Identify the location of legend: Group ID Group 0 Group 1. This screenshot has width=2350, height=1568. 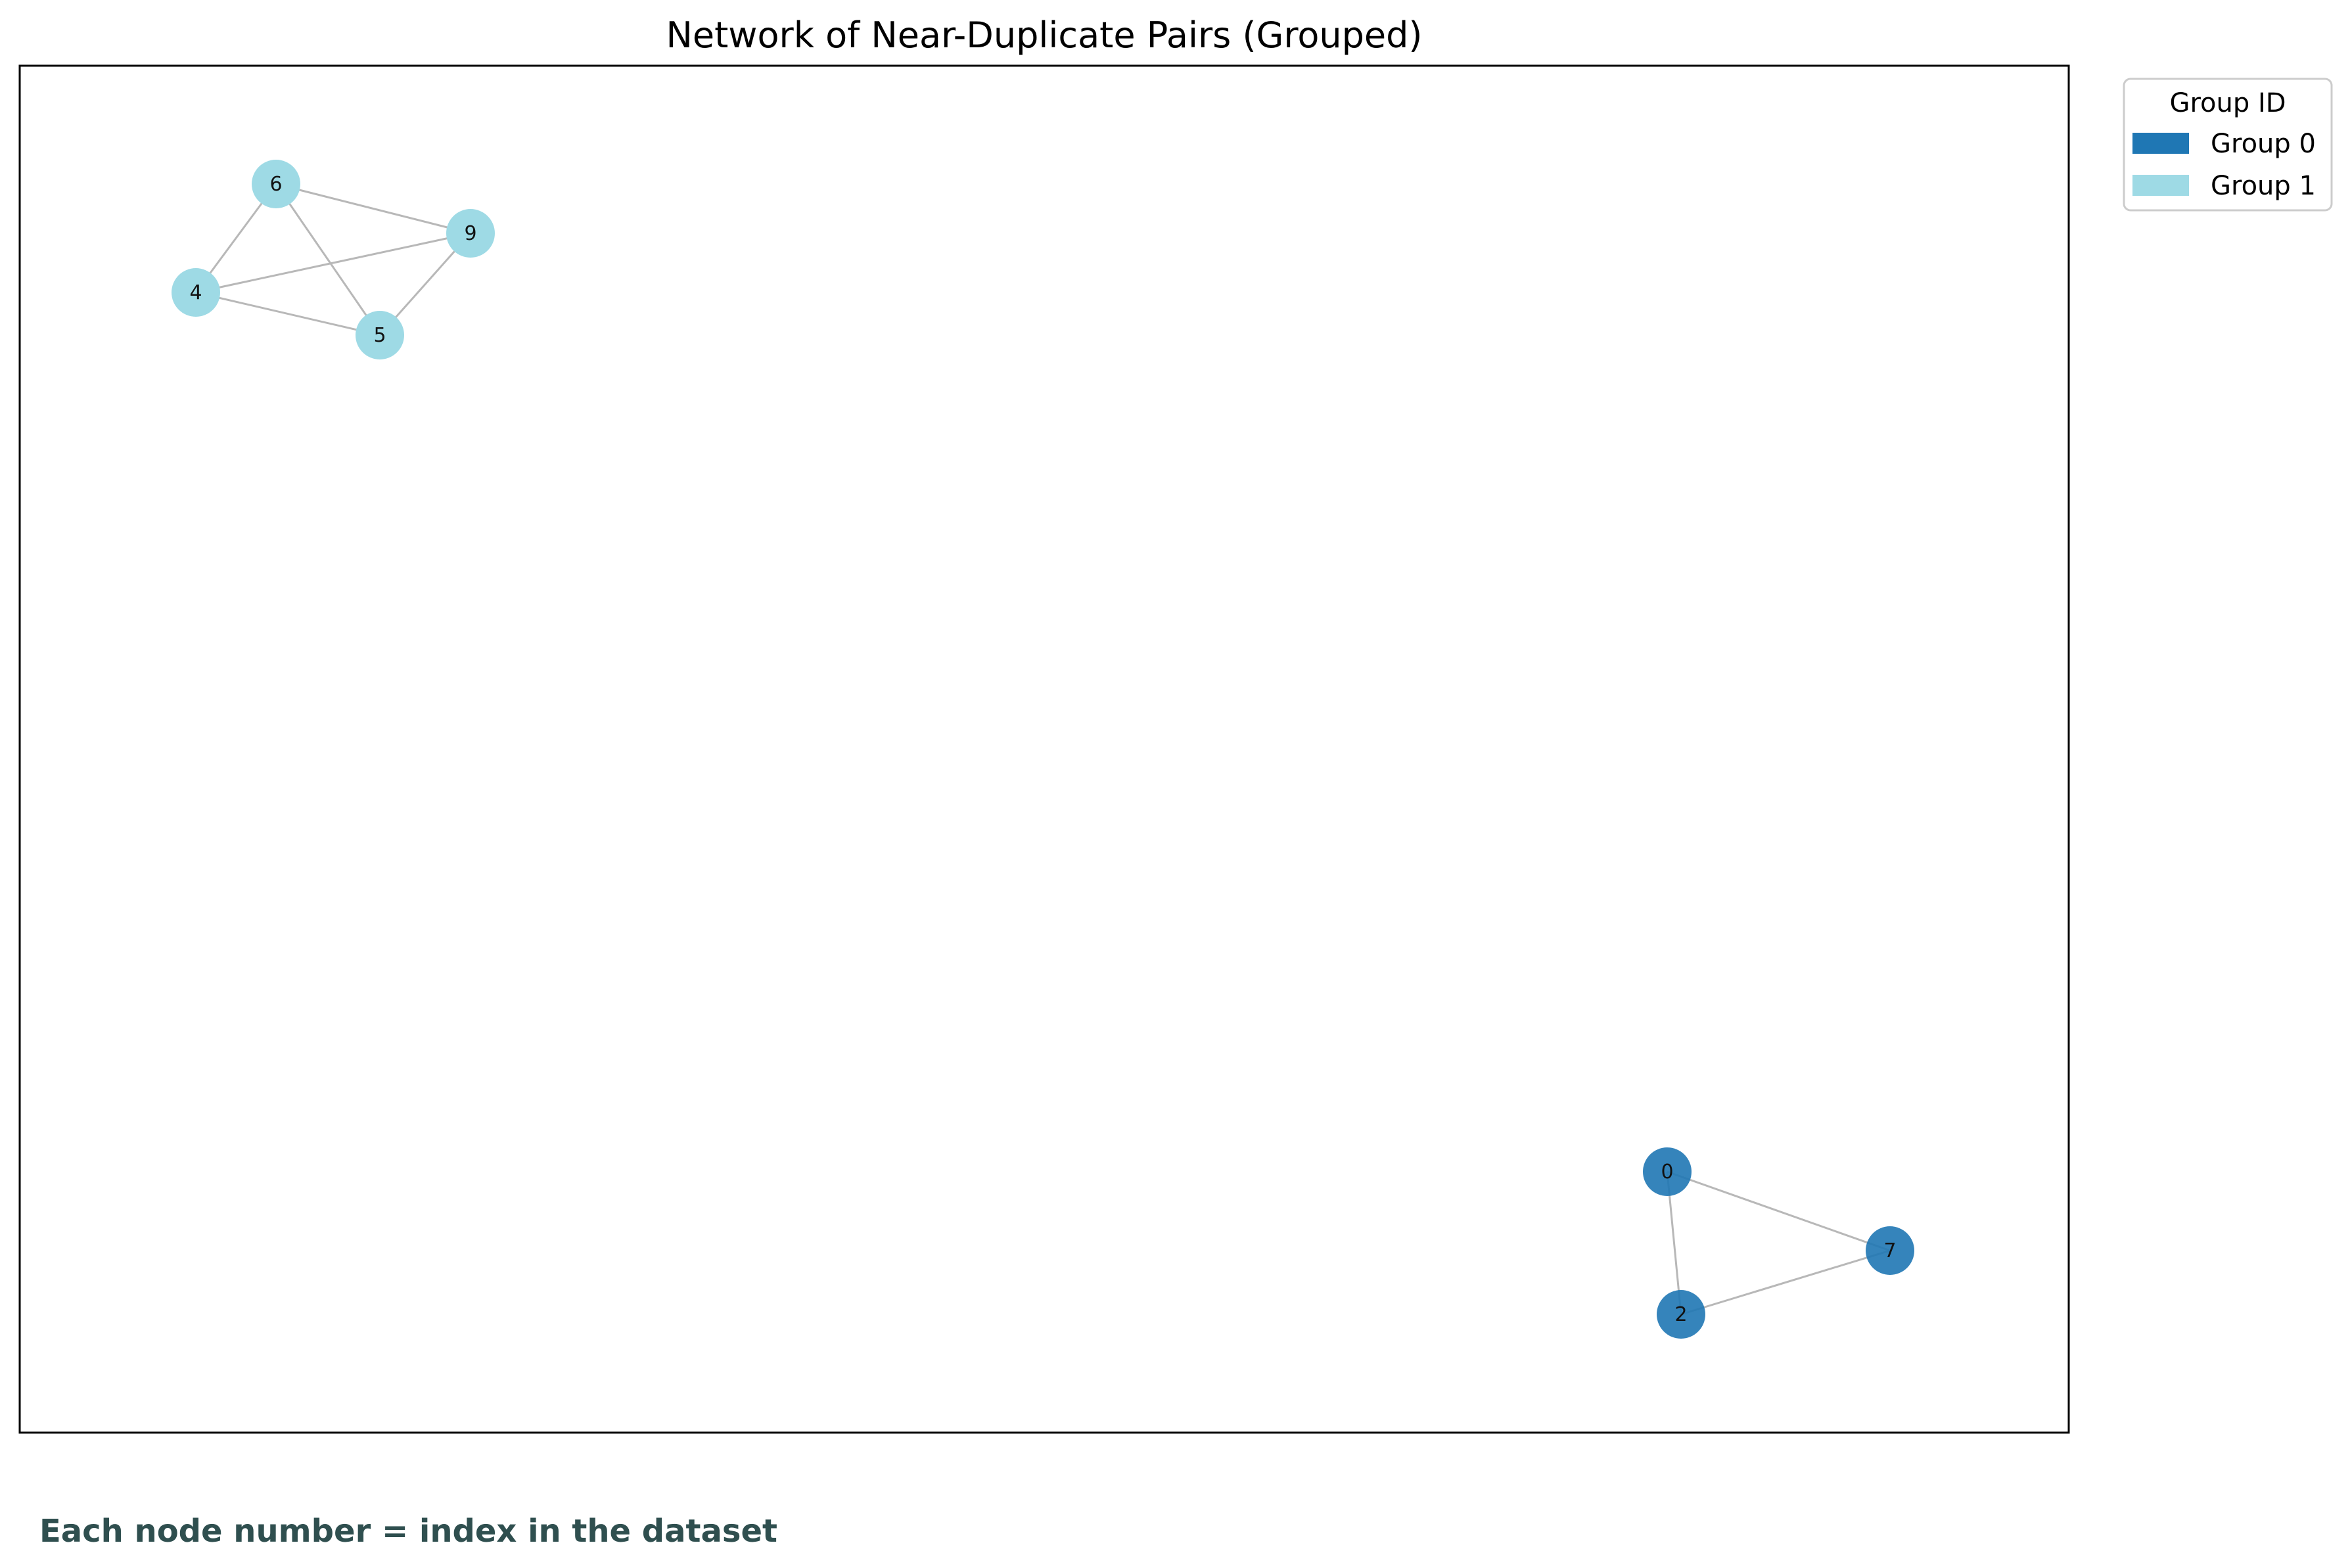
(2228, 145).